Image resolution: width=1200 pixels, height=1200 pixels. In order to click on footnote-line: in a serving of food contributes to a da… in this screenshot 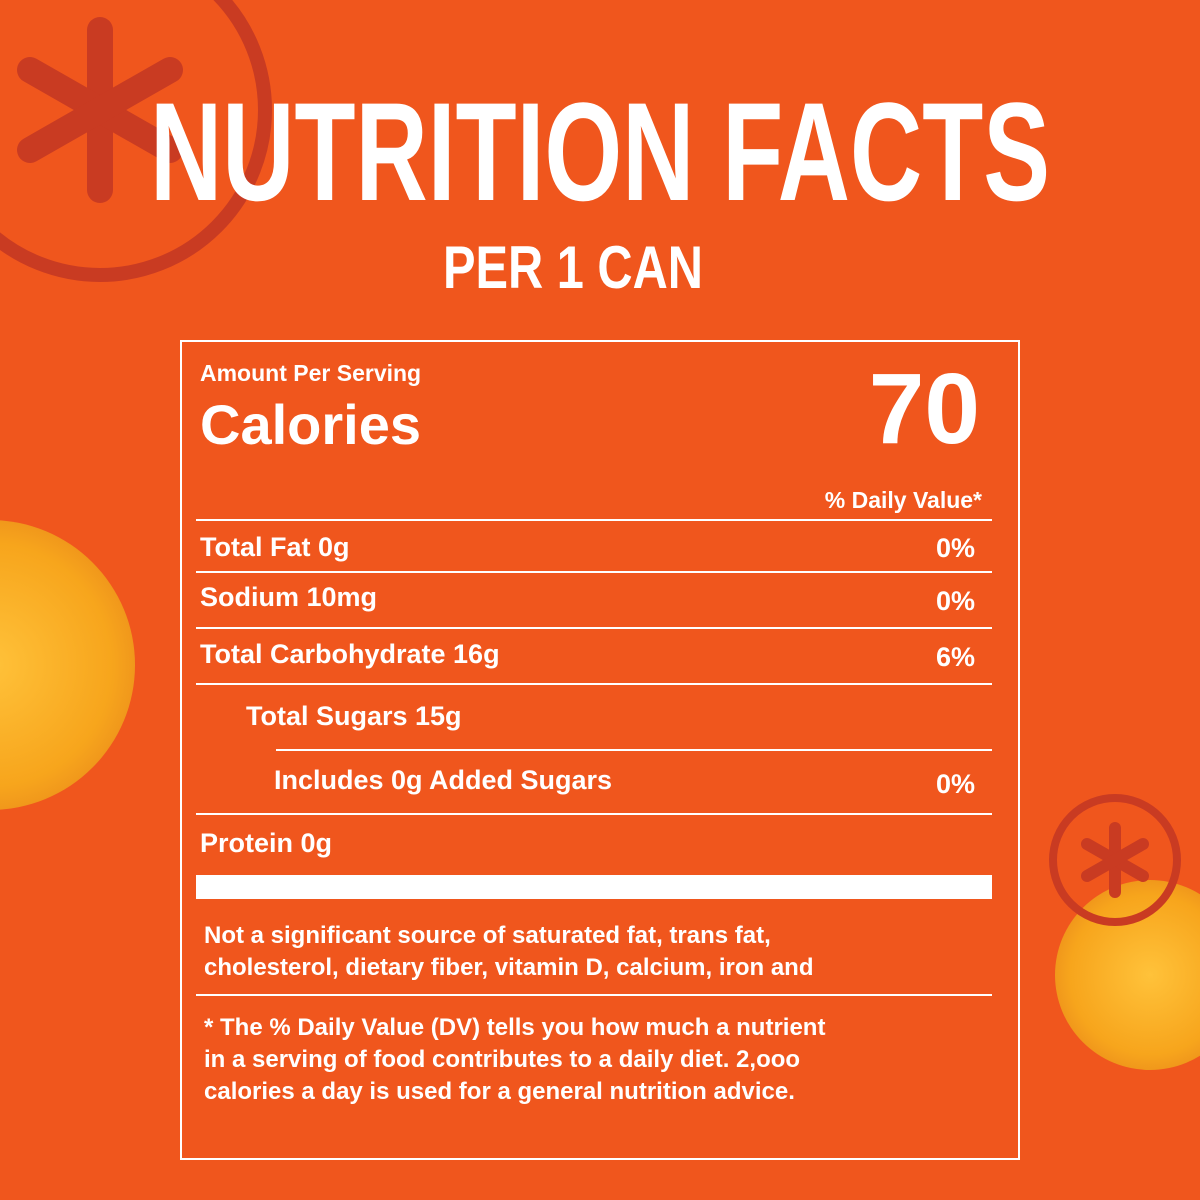, I will do `click(502, 1059)`.